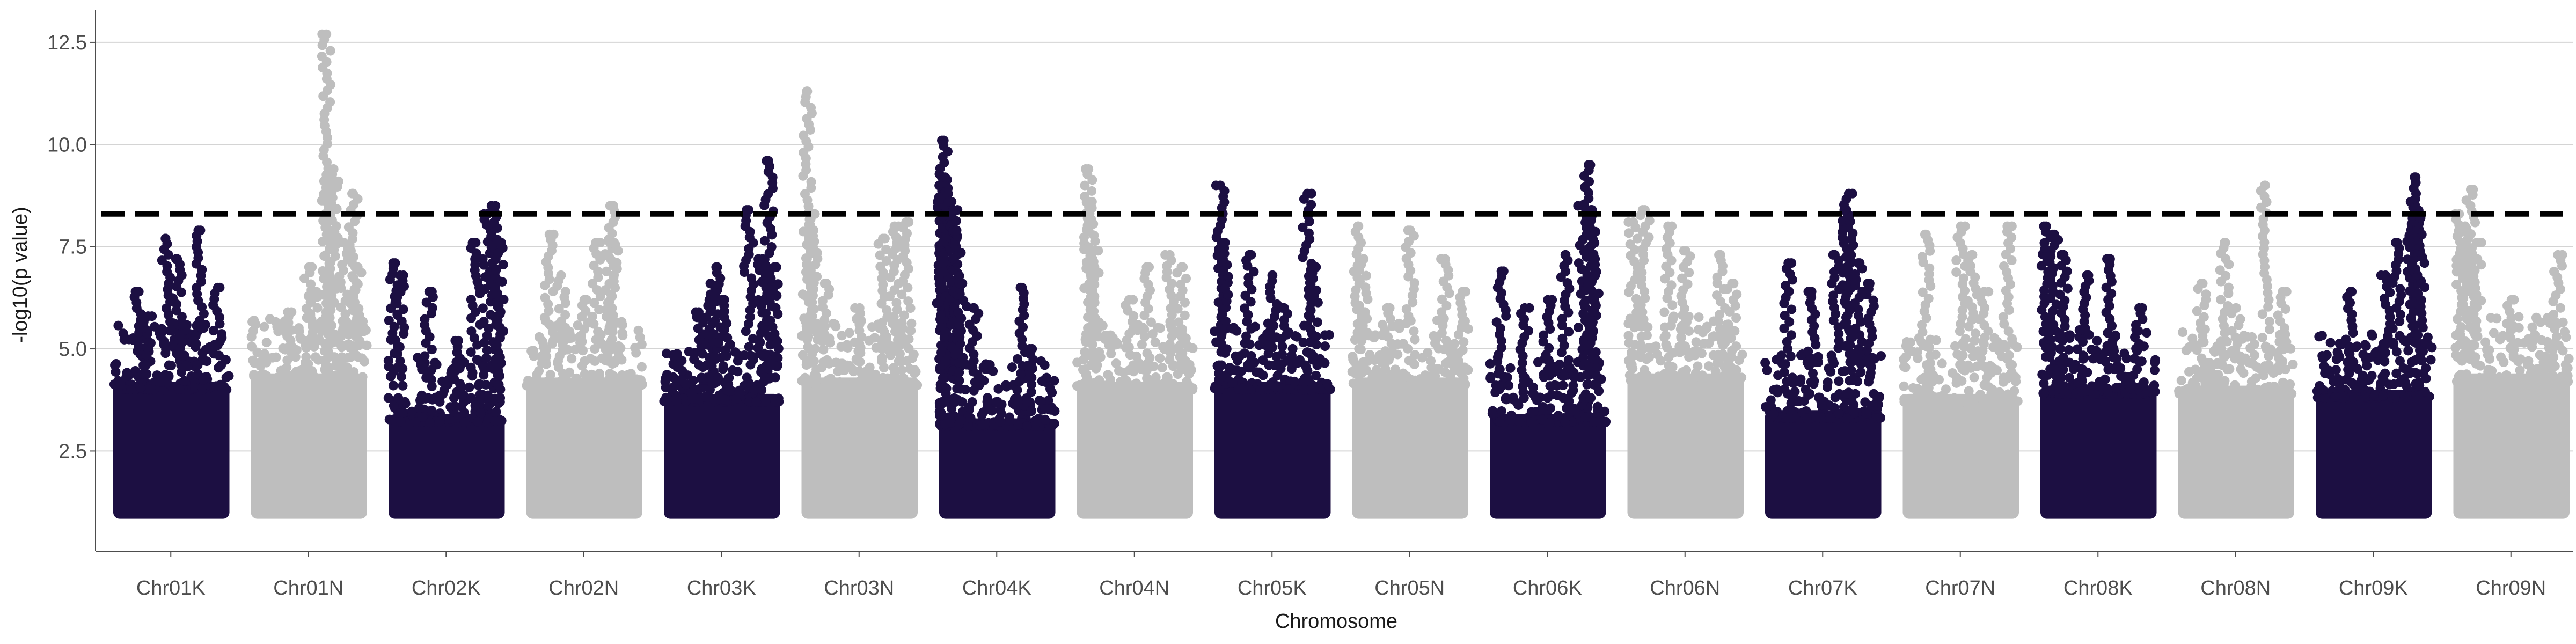  Describe the element at coordinates (860, 302) in the screenshot. I see `chromosome-group-chr03n` at that location.